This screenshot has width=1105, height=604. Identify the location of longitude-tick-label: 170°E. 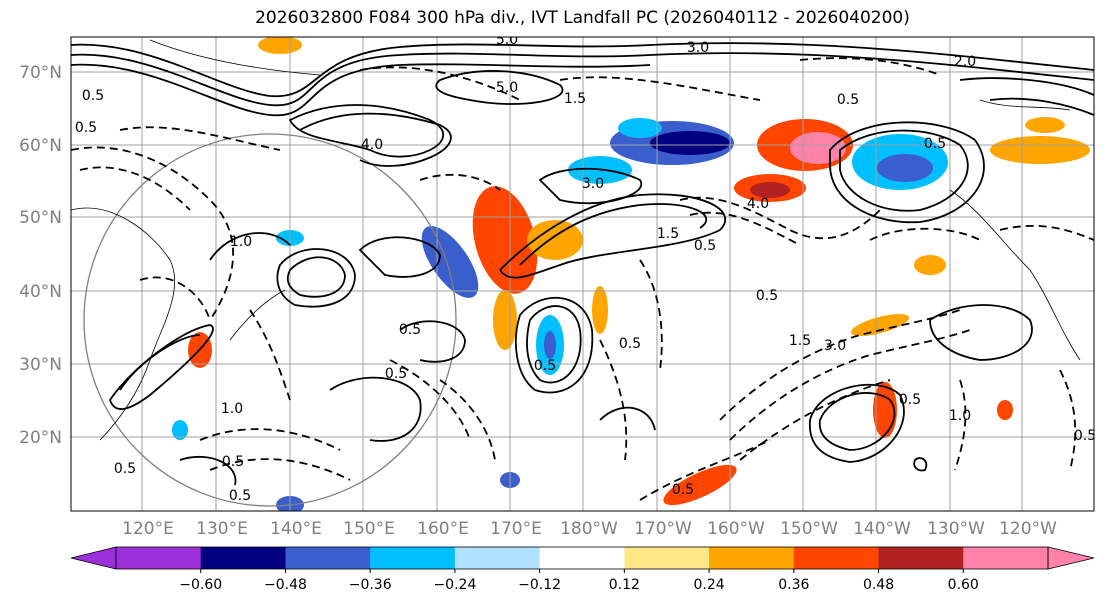
(516, 529).